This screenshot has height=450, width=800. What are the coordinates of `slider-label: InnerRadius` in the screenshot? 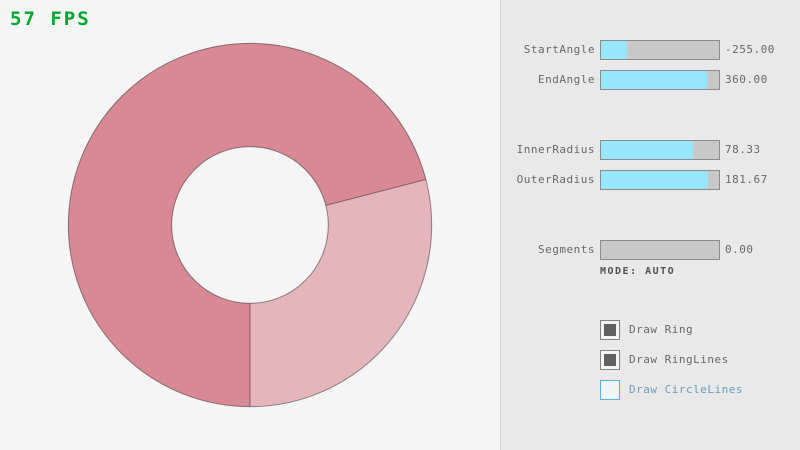 It's located at (555, 149).